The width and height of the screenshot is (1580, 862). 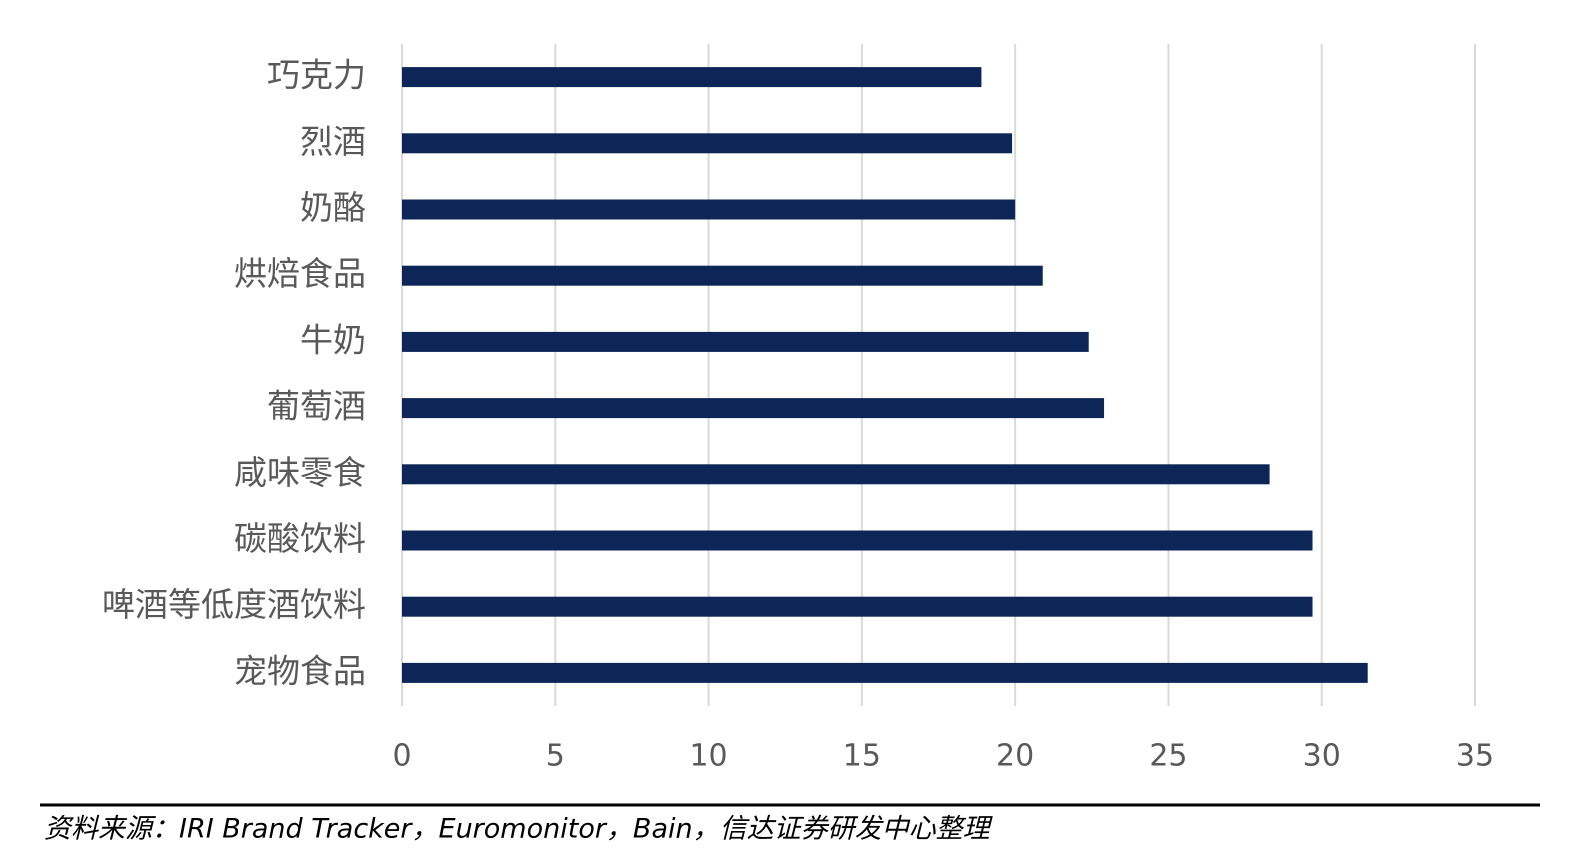 What do you see at coordinates (300, 670) in the screenshot?
I see `y-tick-label: 宠物食品` at bounding box center [300, 670].